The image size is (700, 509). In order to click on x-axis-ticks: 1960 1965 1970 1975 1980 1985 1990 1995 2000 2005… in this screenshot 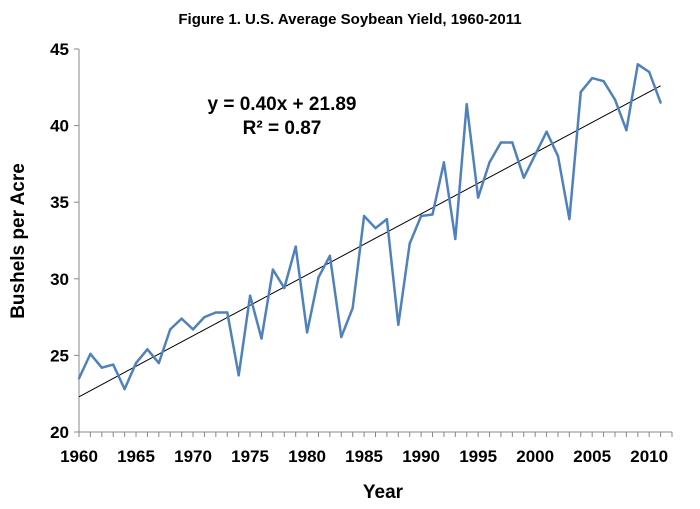, I will do `click(366, 449)`.